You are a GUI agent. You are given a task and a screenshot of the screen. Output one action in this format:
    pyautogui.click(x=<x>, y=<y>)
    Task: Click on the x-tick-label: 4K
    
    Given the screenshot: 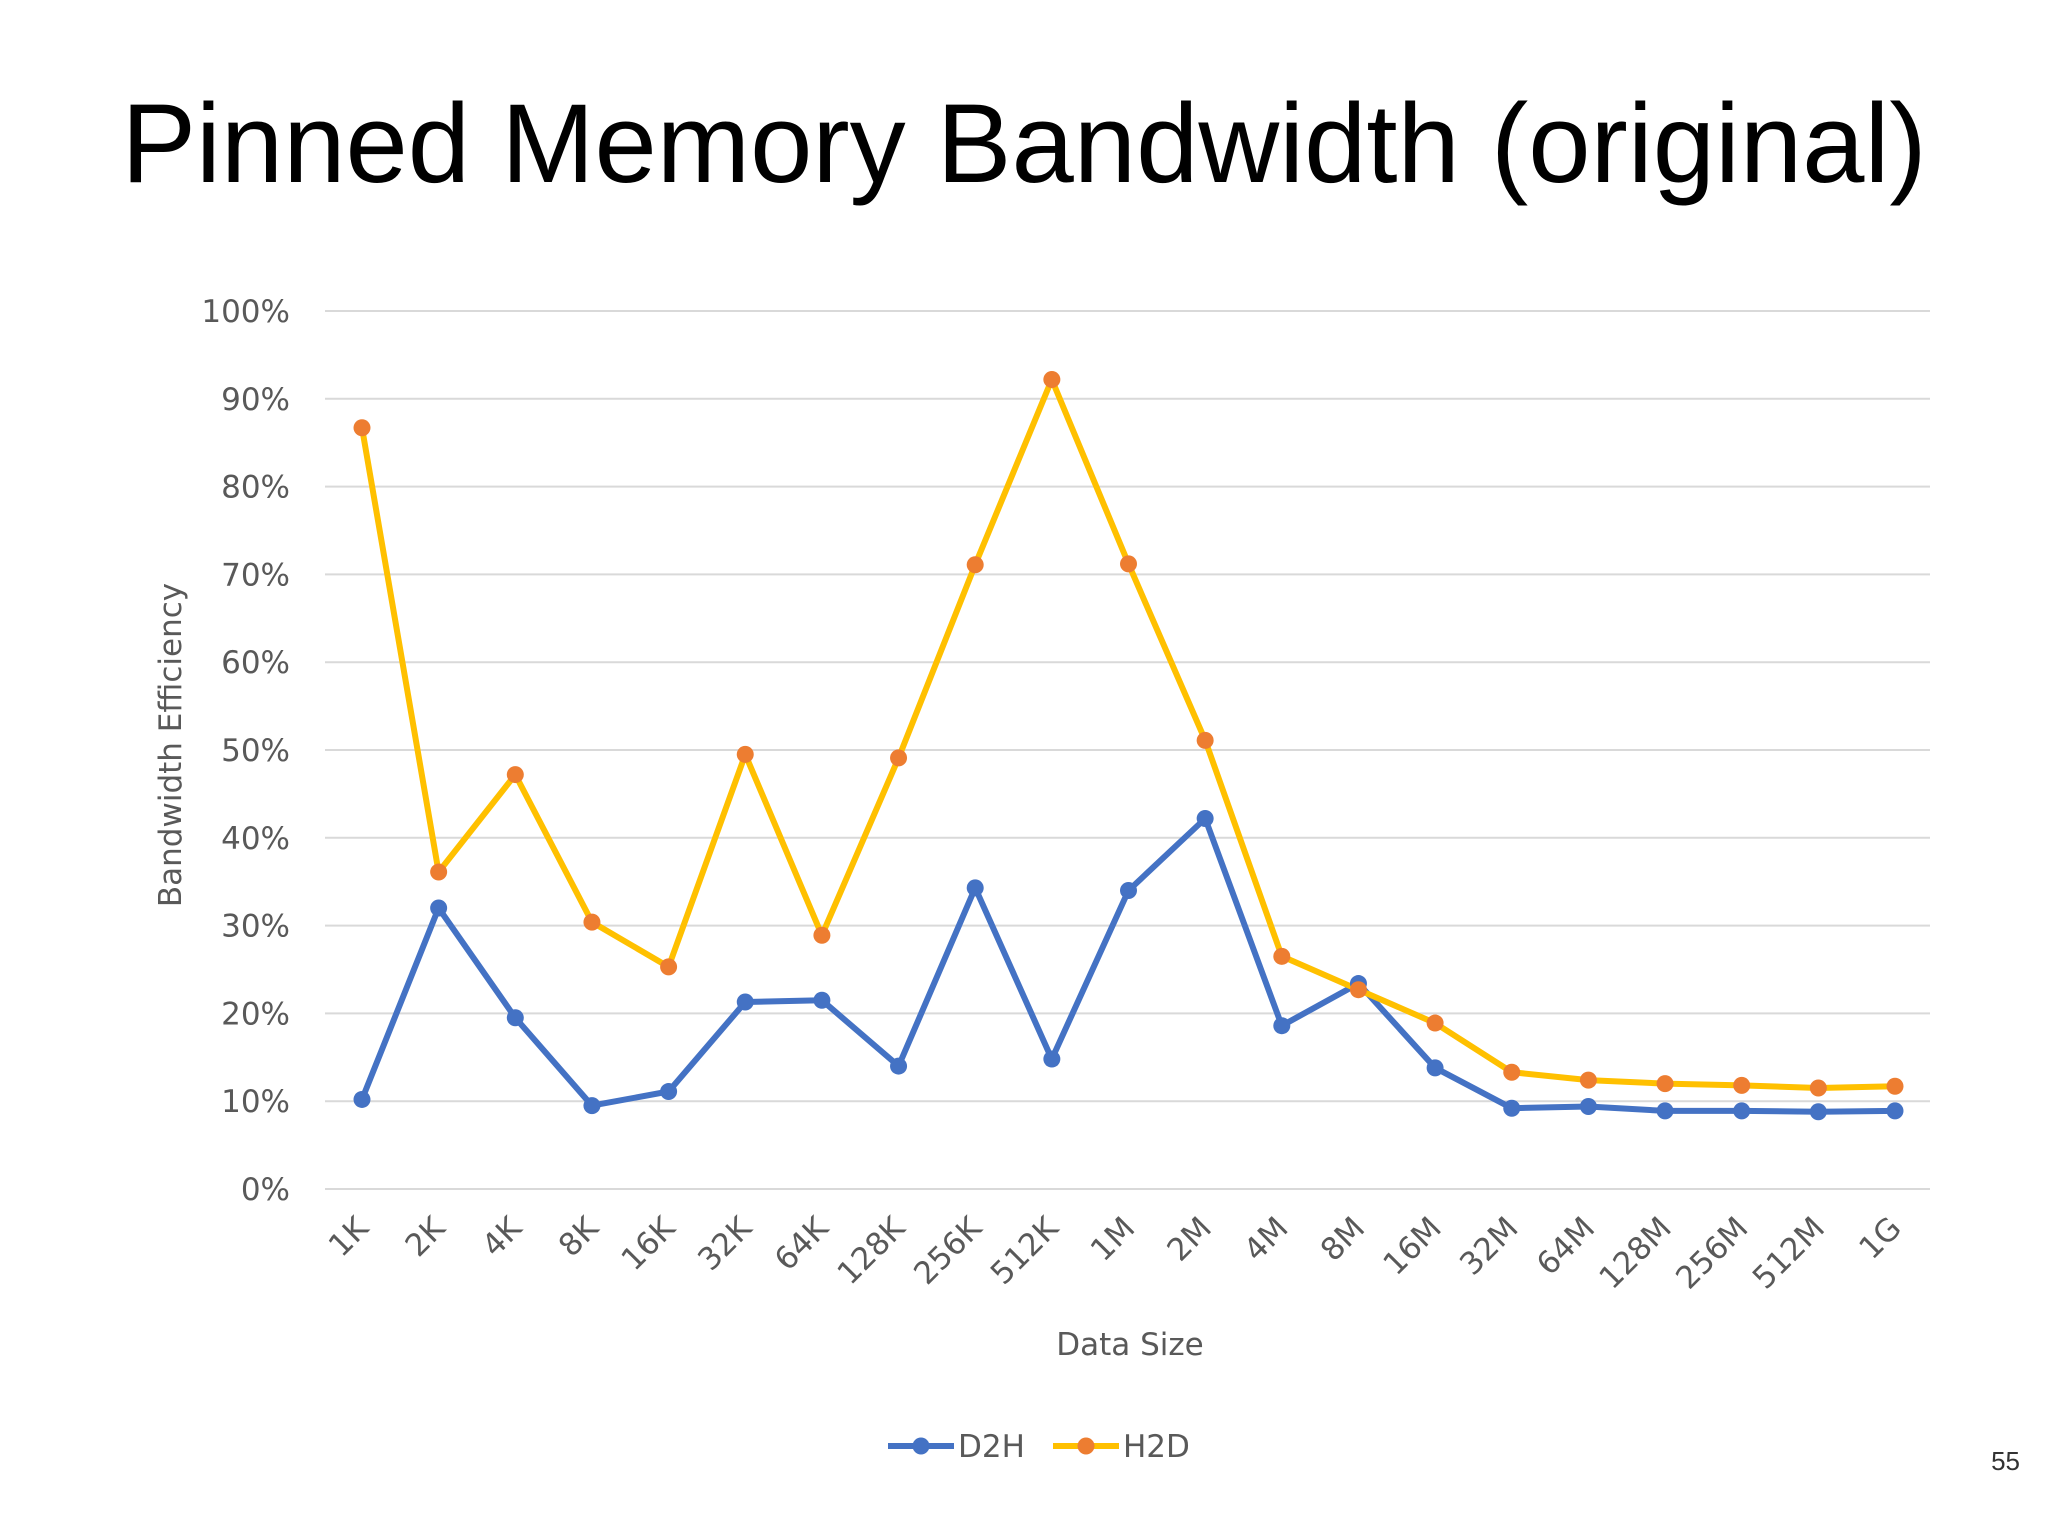 What is the action you would take?
    pyautogui.click(x=502, y=1237)
    